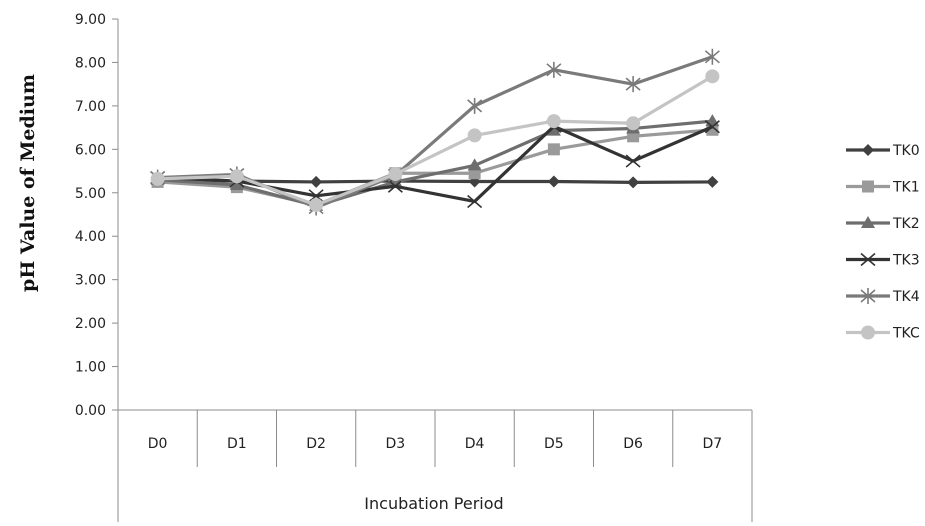  I want to click on x-tick-label: D7, so click(713, 444).